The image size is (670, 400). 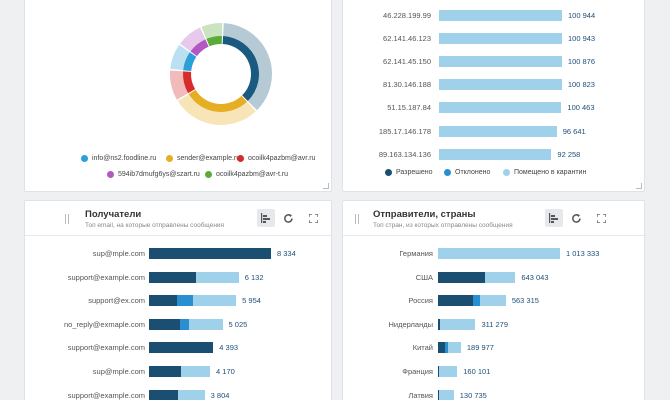 I want to click on ip-label: 46.228.199.99, so click(x=407, y=15).